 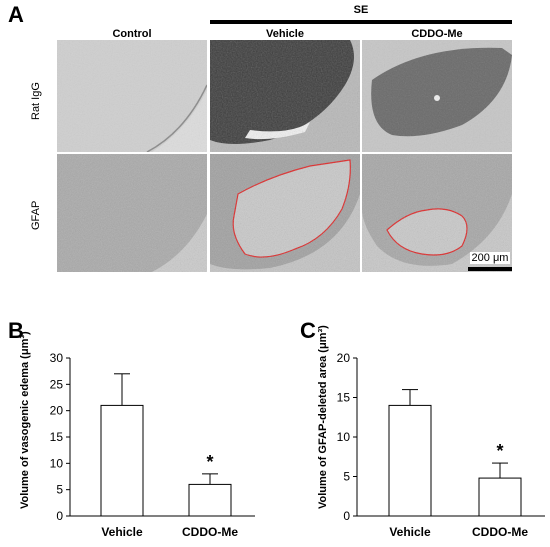 What do you see at coordinates (361, 10) in the screenshot?
I see `se-group-label: SE` at bounding box center [361, 10].